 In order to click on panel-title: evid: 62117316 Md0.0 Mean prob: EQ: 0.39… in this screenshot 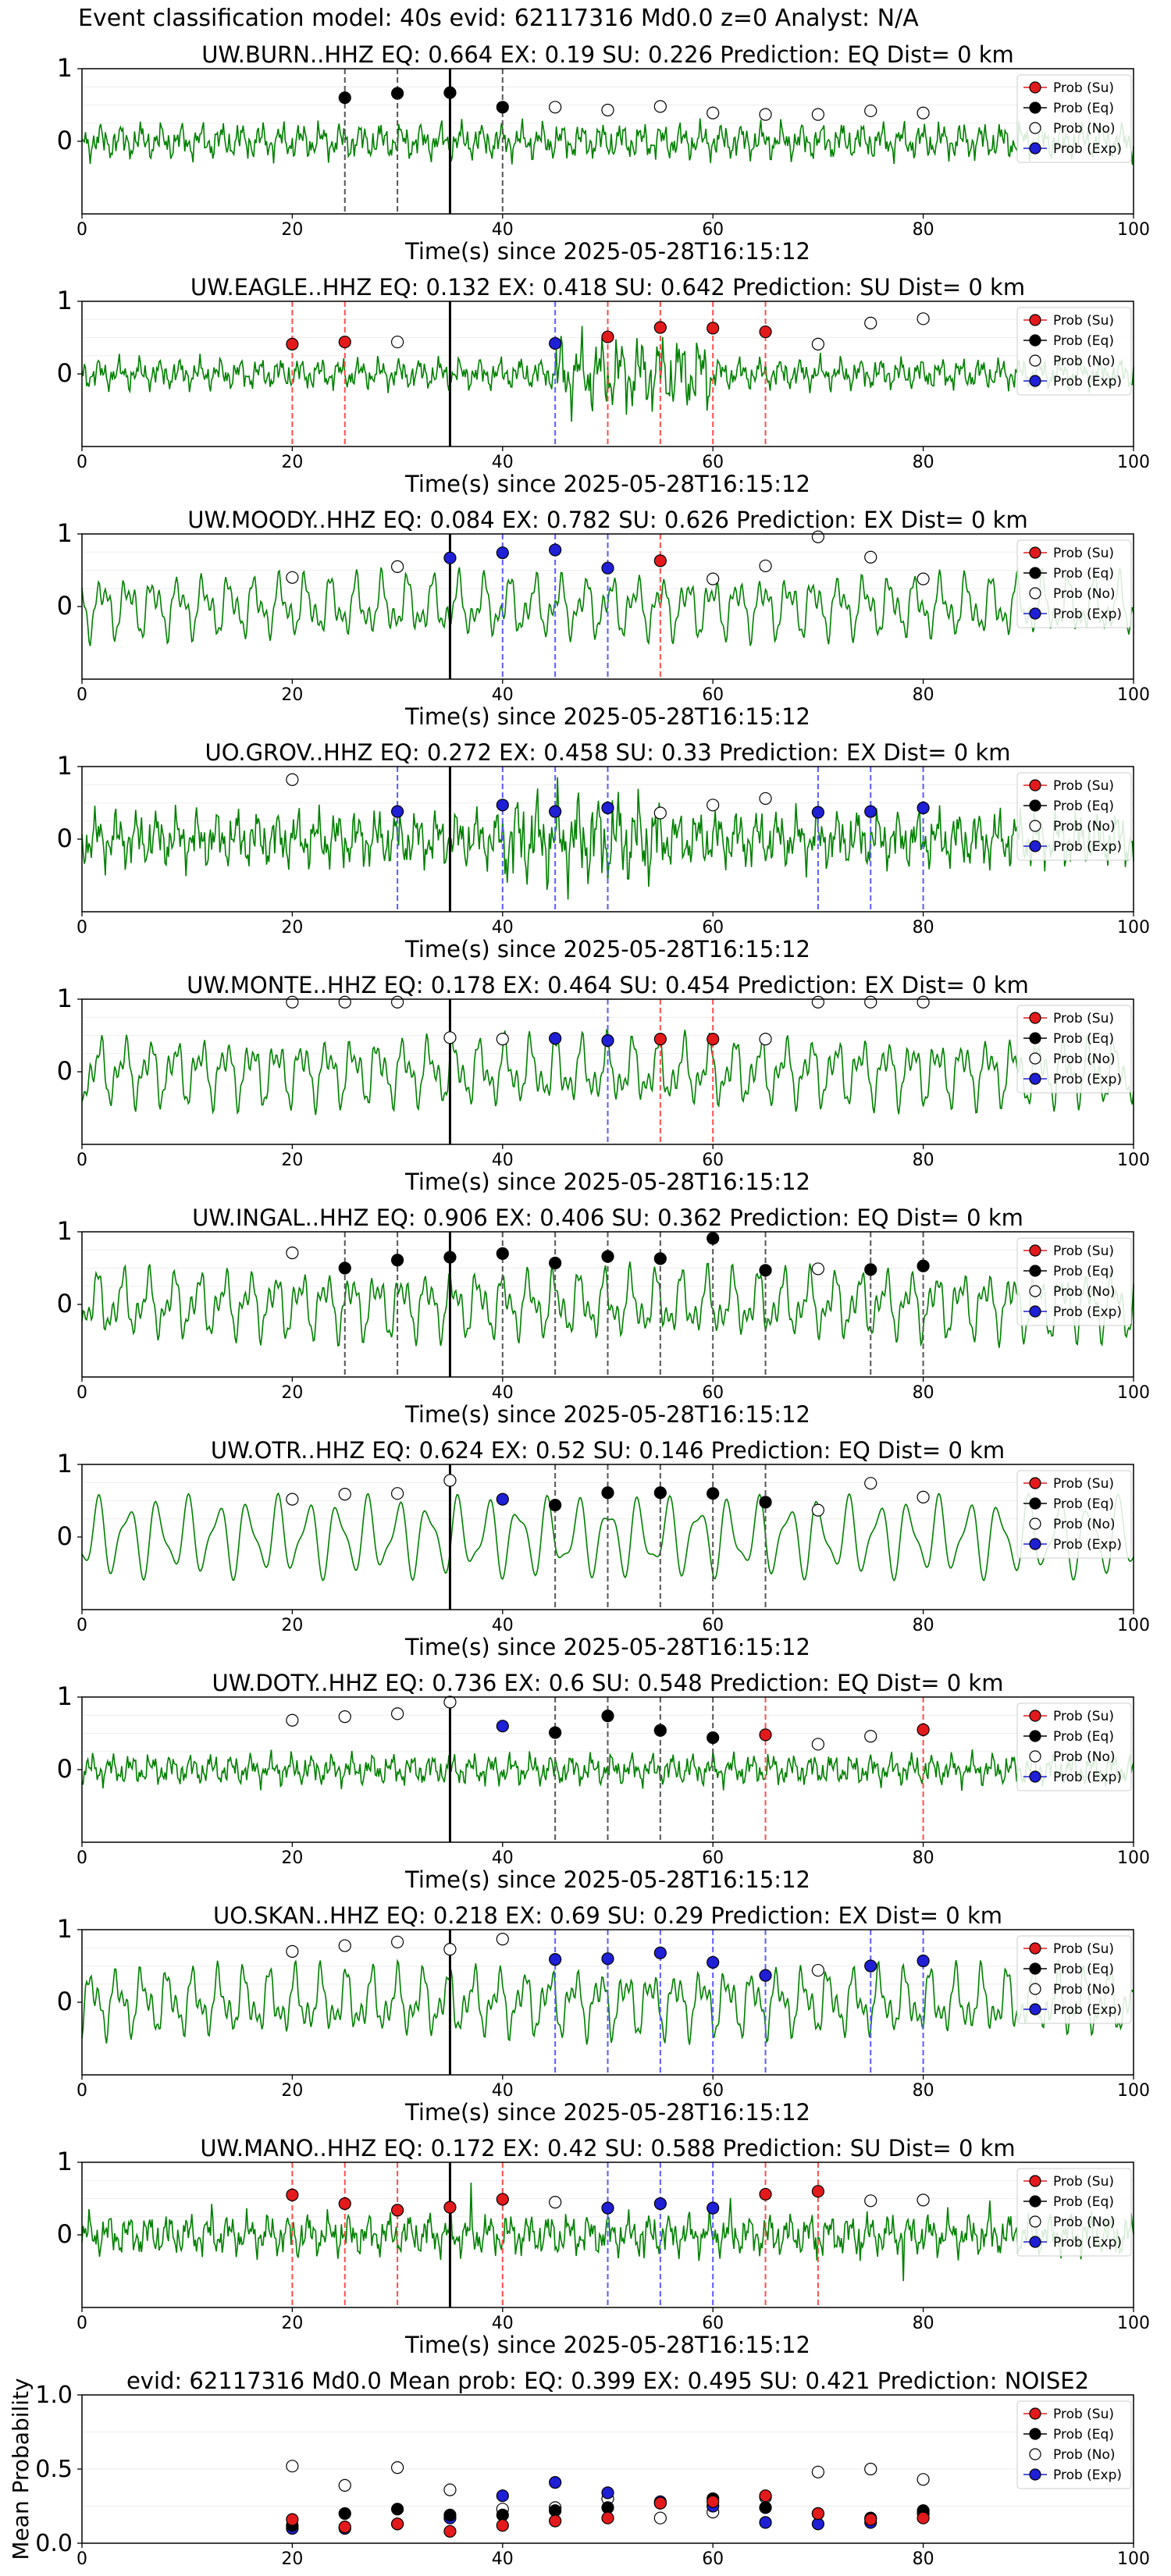, I will do `click(607, 2381)`.